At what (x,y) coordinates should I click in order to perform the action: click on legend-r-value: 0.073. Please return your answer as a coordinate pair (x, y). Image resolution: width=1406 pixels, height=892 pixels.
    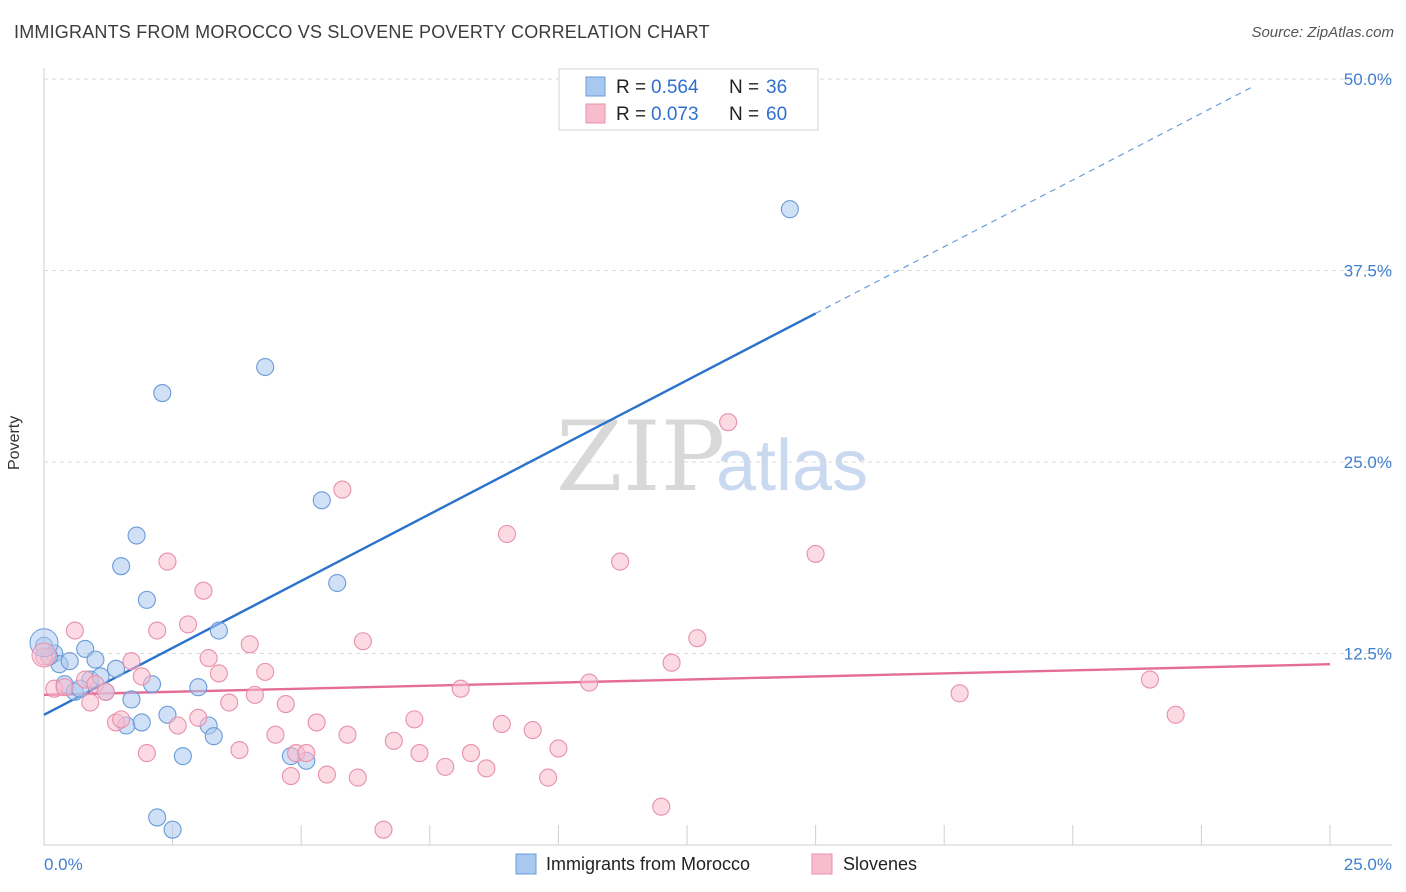
    Looking at the image, I should click on (675, 114).